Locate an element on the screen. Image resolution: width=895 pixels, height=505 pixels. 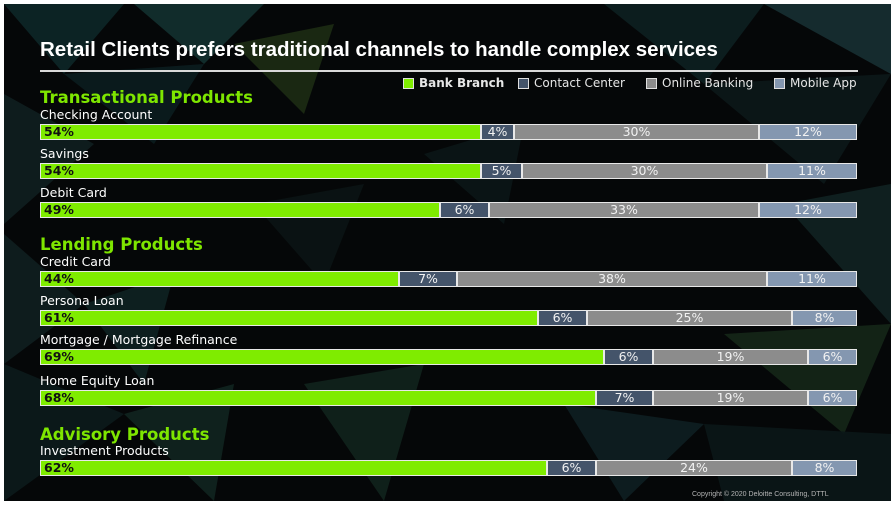
item-label-credit-card: Credit Card is located at coordinates (75, 261).